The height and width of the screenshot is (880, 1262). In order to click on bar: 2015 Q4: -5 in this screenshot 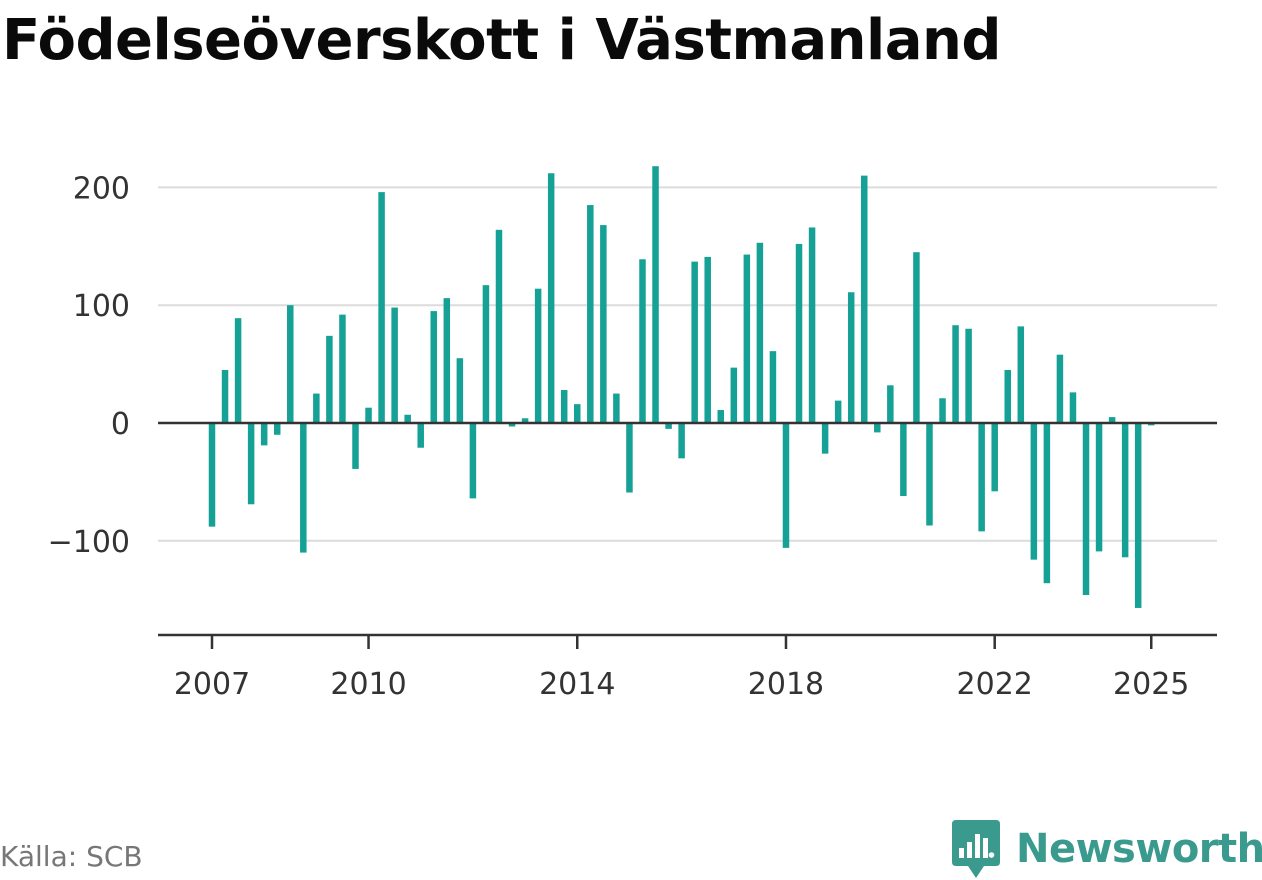, I will do `click(668, 426)`.